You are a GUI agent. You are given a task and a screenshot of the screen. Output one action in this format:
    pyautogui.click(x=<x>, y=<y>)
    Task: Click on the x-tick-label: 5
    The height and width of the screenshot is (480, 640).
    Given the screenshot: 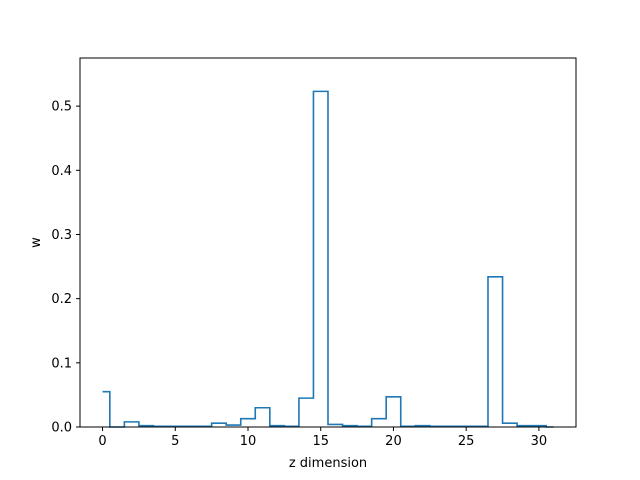 What is the action you would take?
    pyautogui.click(x=175, y=441)
    